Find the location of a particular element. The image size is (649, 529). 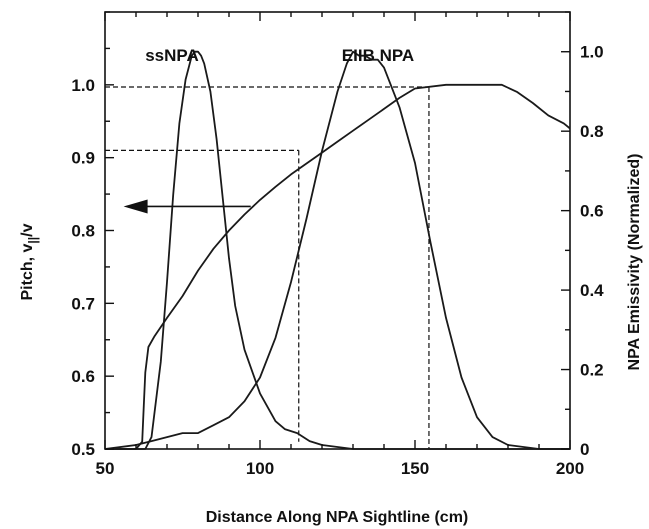

left-axis-title-main: Pitch, v is located at coordinates (27, 271).